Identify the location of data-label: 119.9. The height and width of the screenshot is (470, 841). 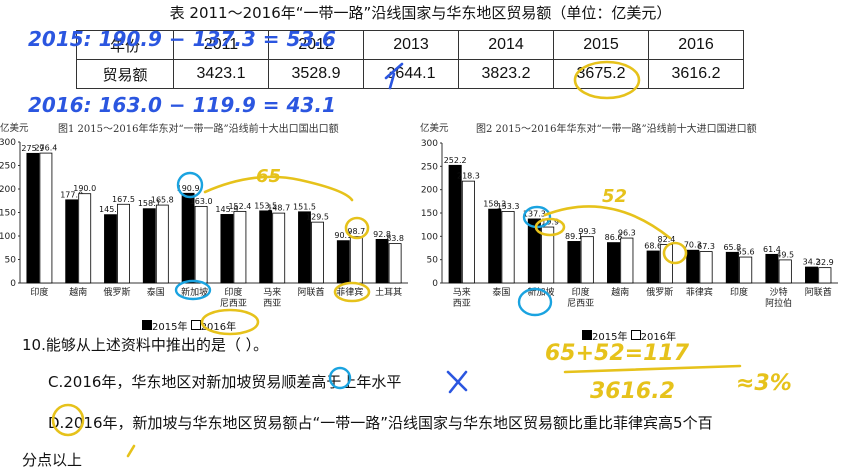
(547, 222).